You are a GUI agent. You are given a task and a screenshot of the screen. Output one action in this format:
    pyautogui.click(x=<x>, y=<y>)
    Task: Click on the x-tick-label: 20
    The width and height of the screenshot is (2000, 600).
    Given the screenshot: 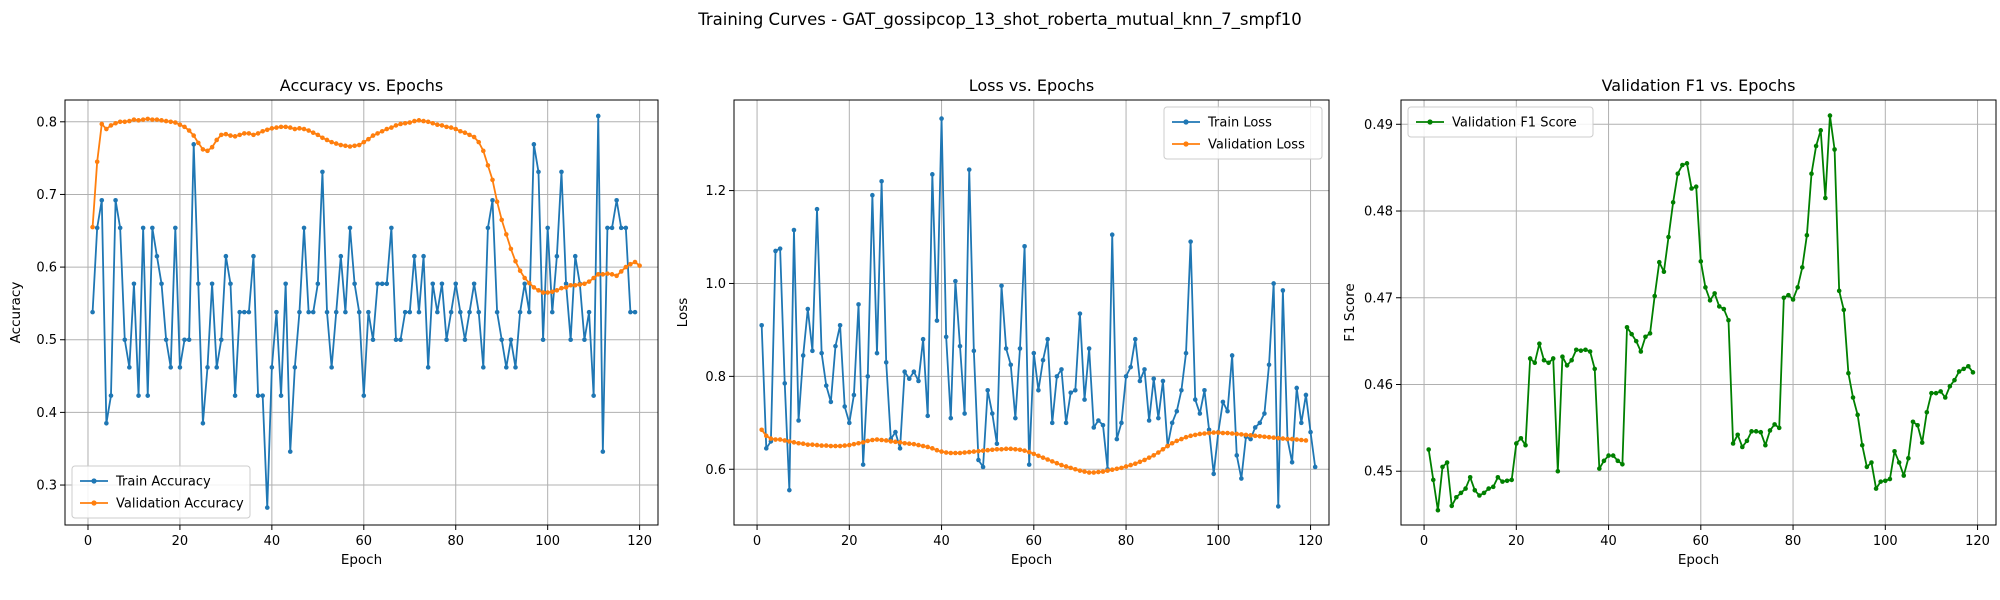 What is the action you would take?
    pyautogui.click(x=849, y=541)
    